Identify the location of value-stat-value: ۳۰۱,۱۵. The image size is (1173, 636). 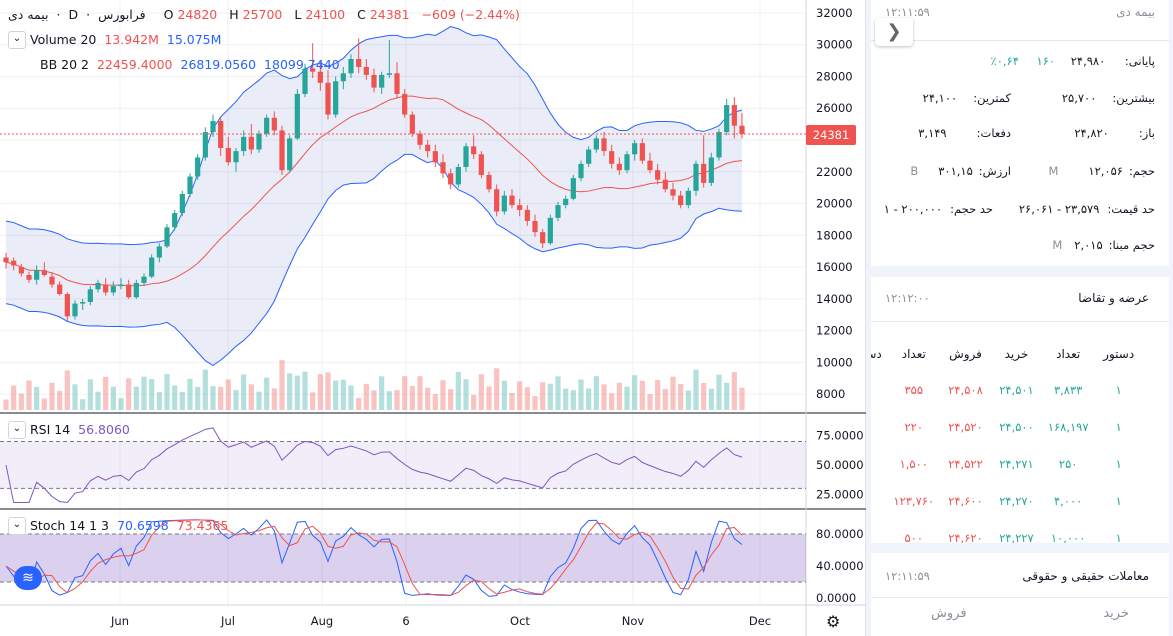
(955, 171).